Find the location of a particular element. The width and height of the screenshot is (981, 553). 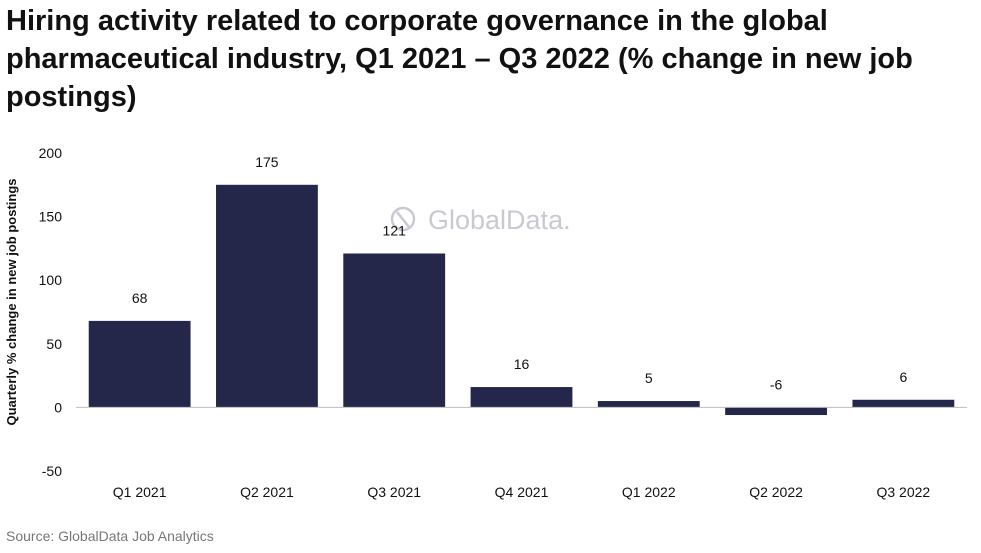

data-label: 5 is located at coordinates (649, 378).